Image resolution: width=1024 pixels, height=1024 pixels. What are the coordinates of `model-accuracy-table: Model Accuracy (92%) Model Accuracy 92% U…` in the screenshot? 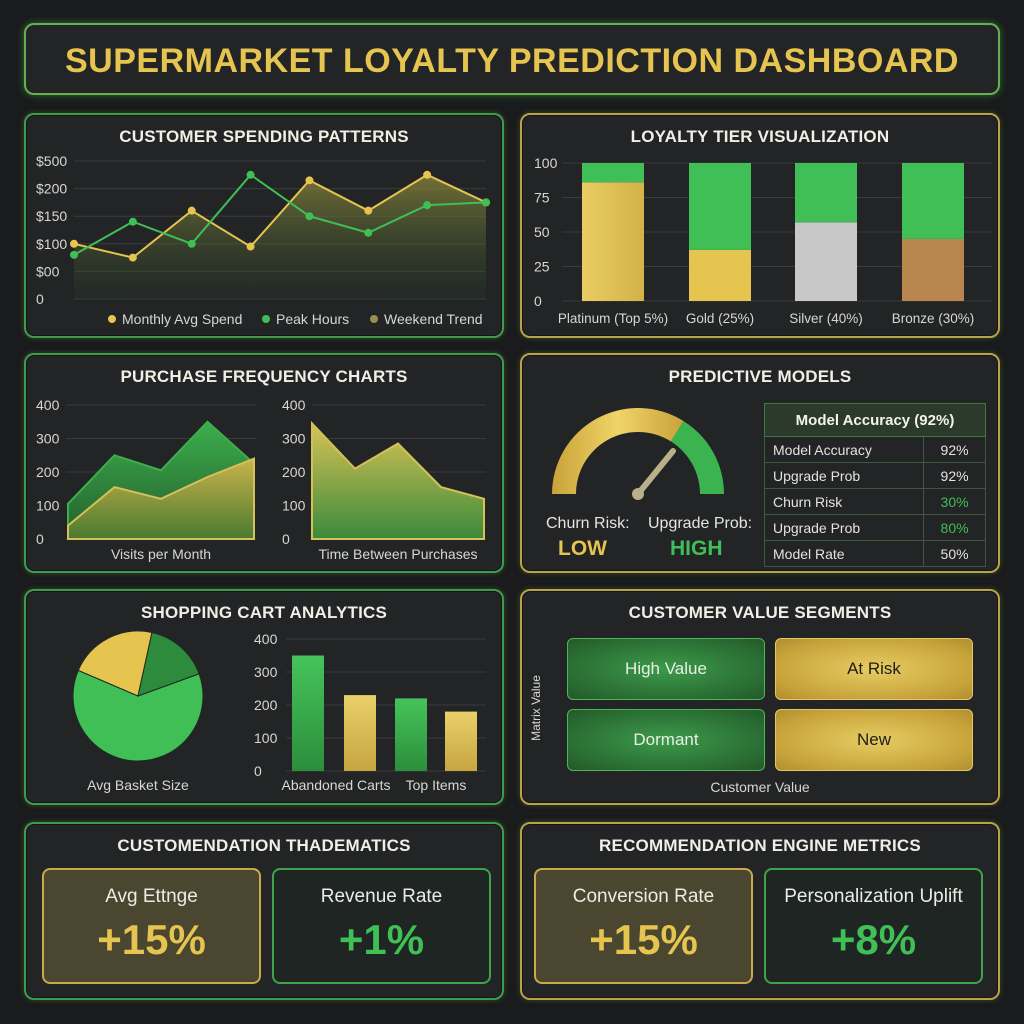 It's located at (874, 485).